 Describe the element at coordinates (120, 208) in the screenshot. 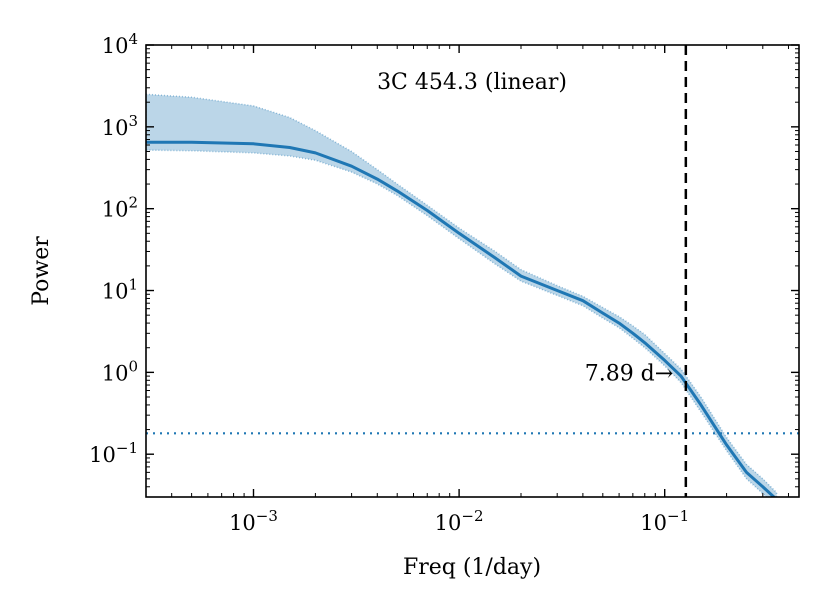

I see `y-tick-label: 10²` at that location.